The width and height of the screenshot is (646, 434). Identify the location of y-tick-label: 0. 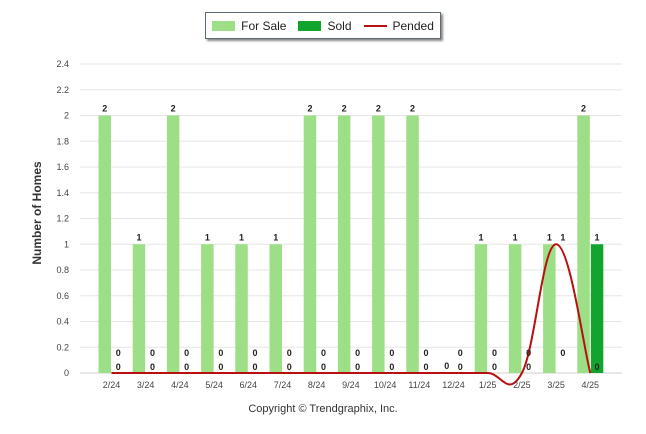
(66, 373).